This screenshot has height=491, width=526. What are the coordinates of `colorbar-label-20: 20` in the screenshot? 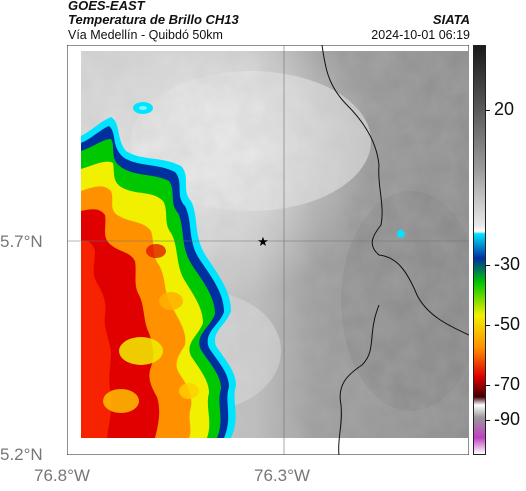 It's located at (504, 109).